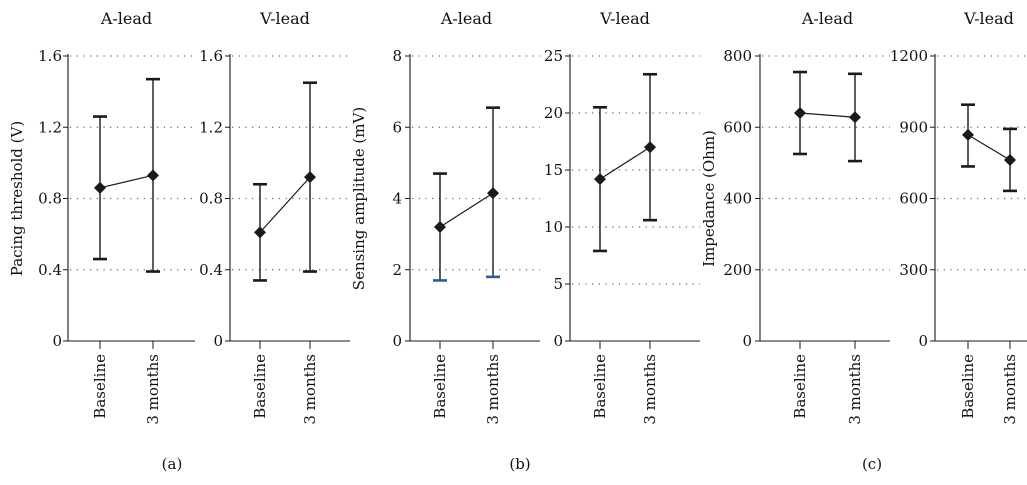 The image size is (1027, 485). Describe the element at coordinates (872, 464) in the screenshot. I see `panel-label-c: (c)` at that location.